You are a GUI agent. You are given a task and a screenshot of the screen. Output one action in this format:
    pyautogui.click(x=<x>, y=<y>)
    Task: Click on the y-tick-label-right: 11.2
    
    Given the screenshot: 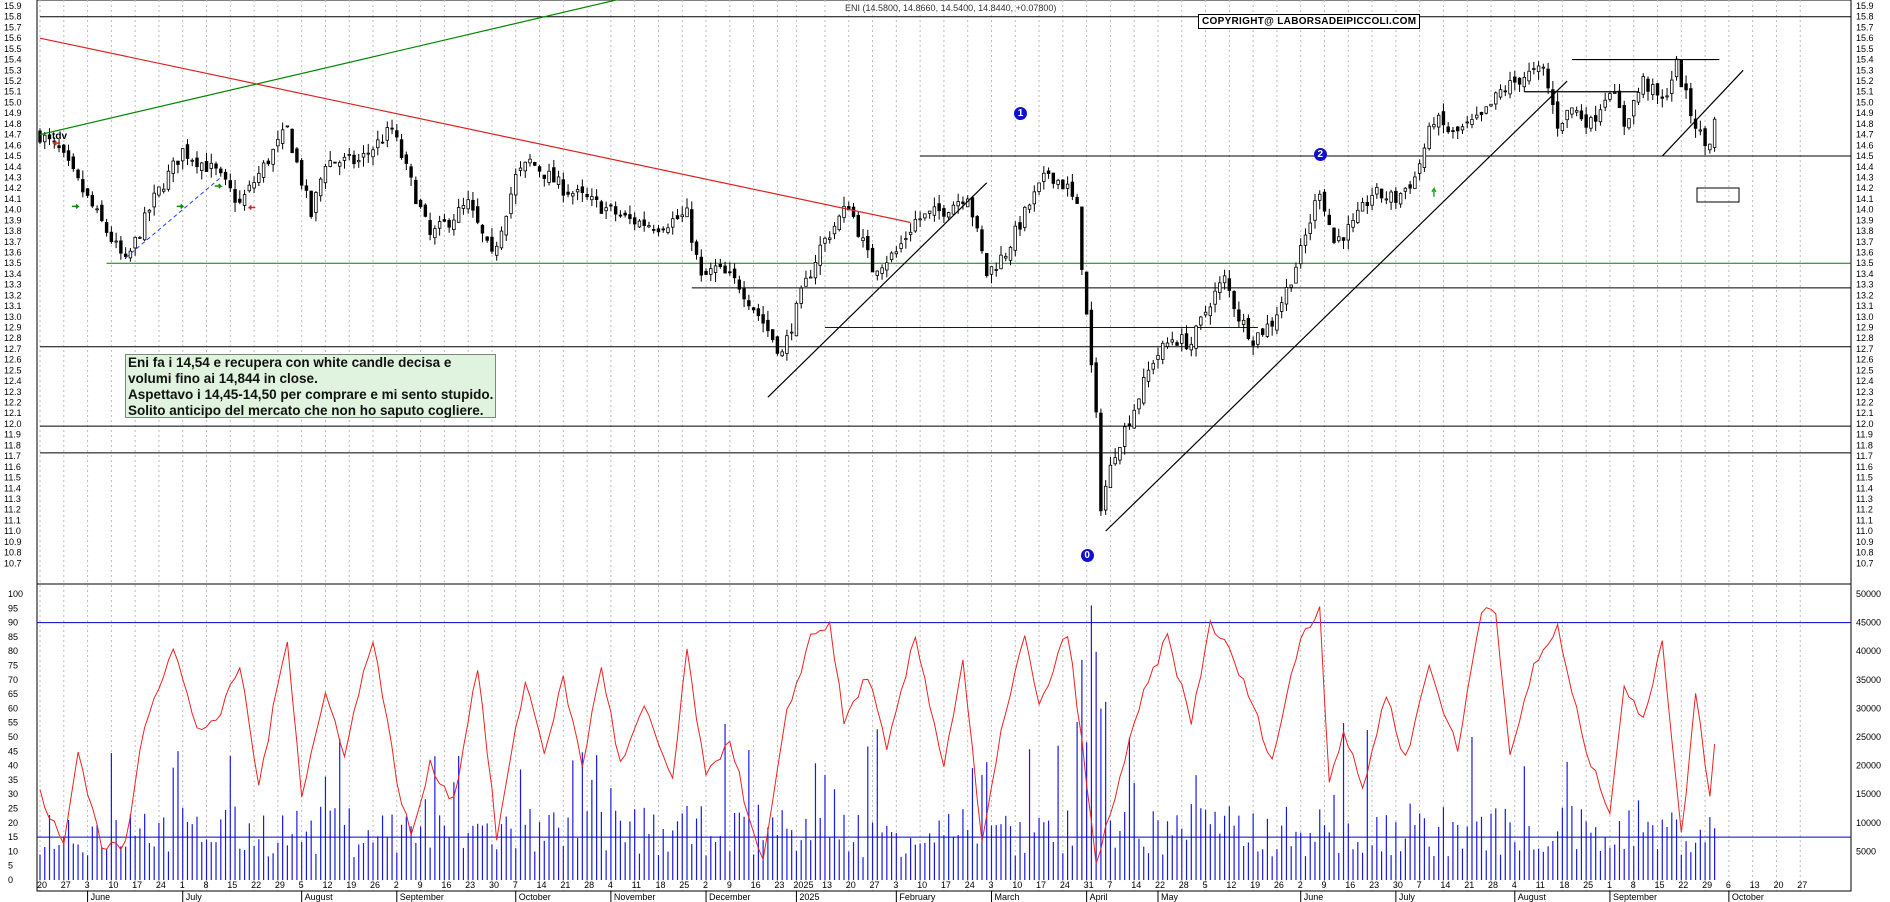 What is the action you would take?
    pyautogui.click(x=1864, y=510)
    